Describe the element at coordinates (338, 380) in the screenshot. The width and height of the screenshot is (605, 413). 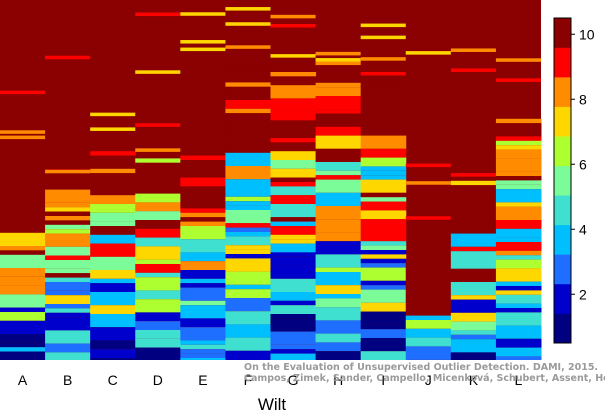
I see `x-tick-label: H` at that location.